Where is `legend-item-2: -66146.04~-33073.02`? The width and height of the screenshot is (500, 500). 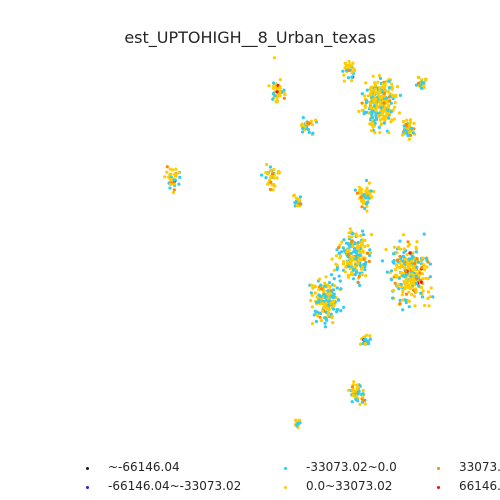
legend-item-2: -66146.04~-33073.02 is located at coordinates (162, 486).